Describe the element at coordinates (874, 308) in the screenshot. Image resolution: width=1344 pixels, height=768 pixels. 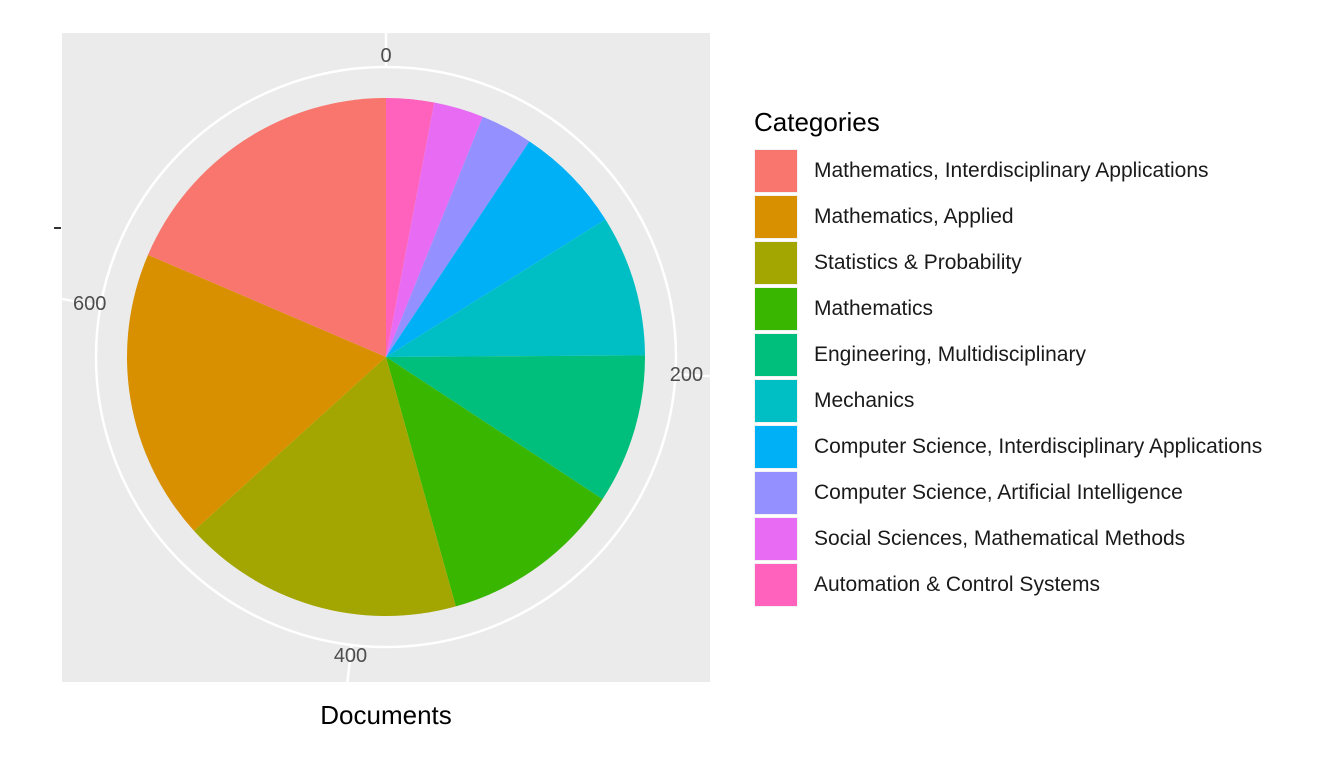
I see `legend-label: Mathematics` at that location.